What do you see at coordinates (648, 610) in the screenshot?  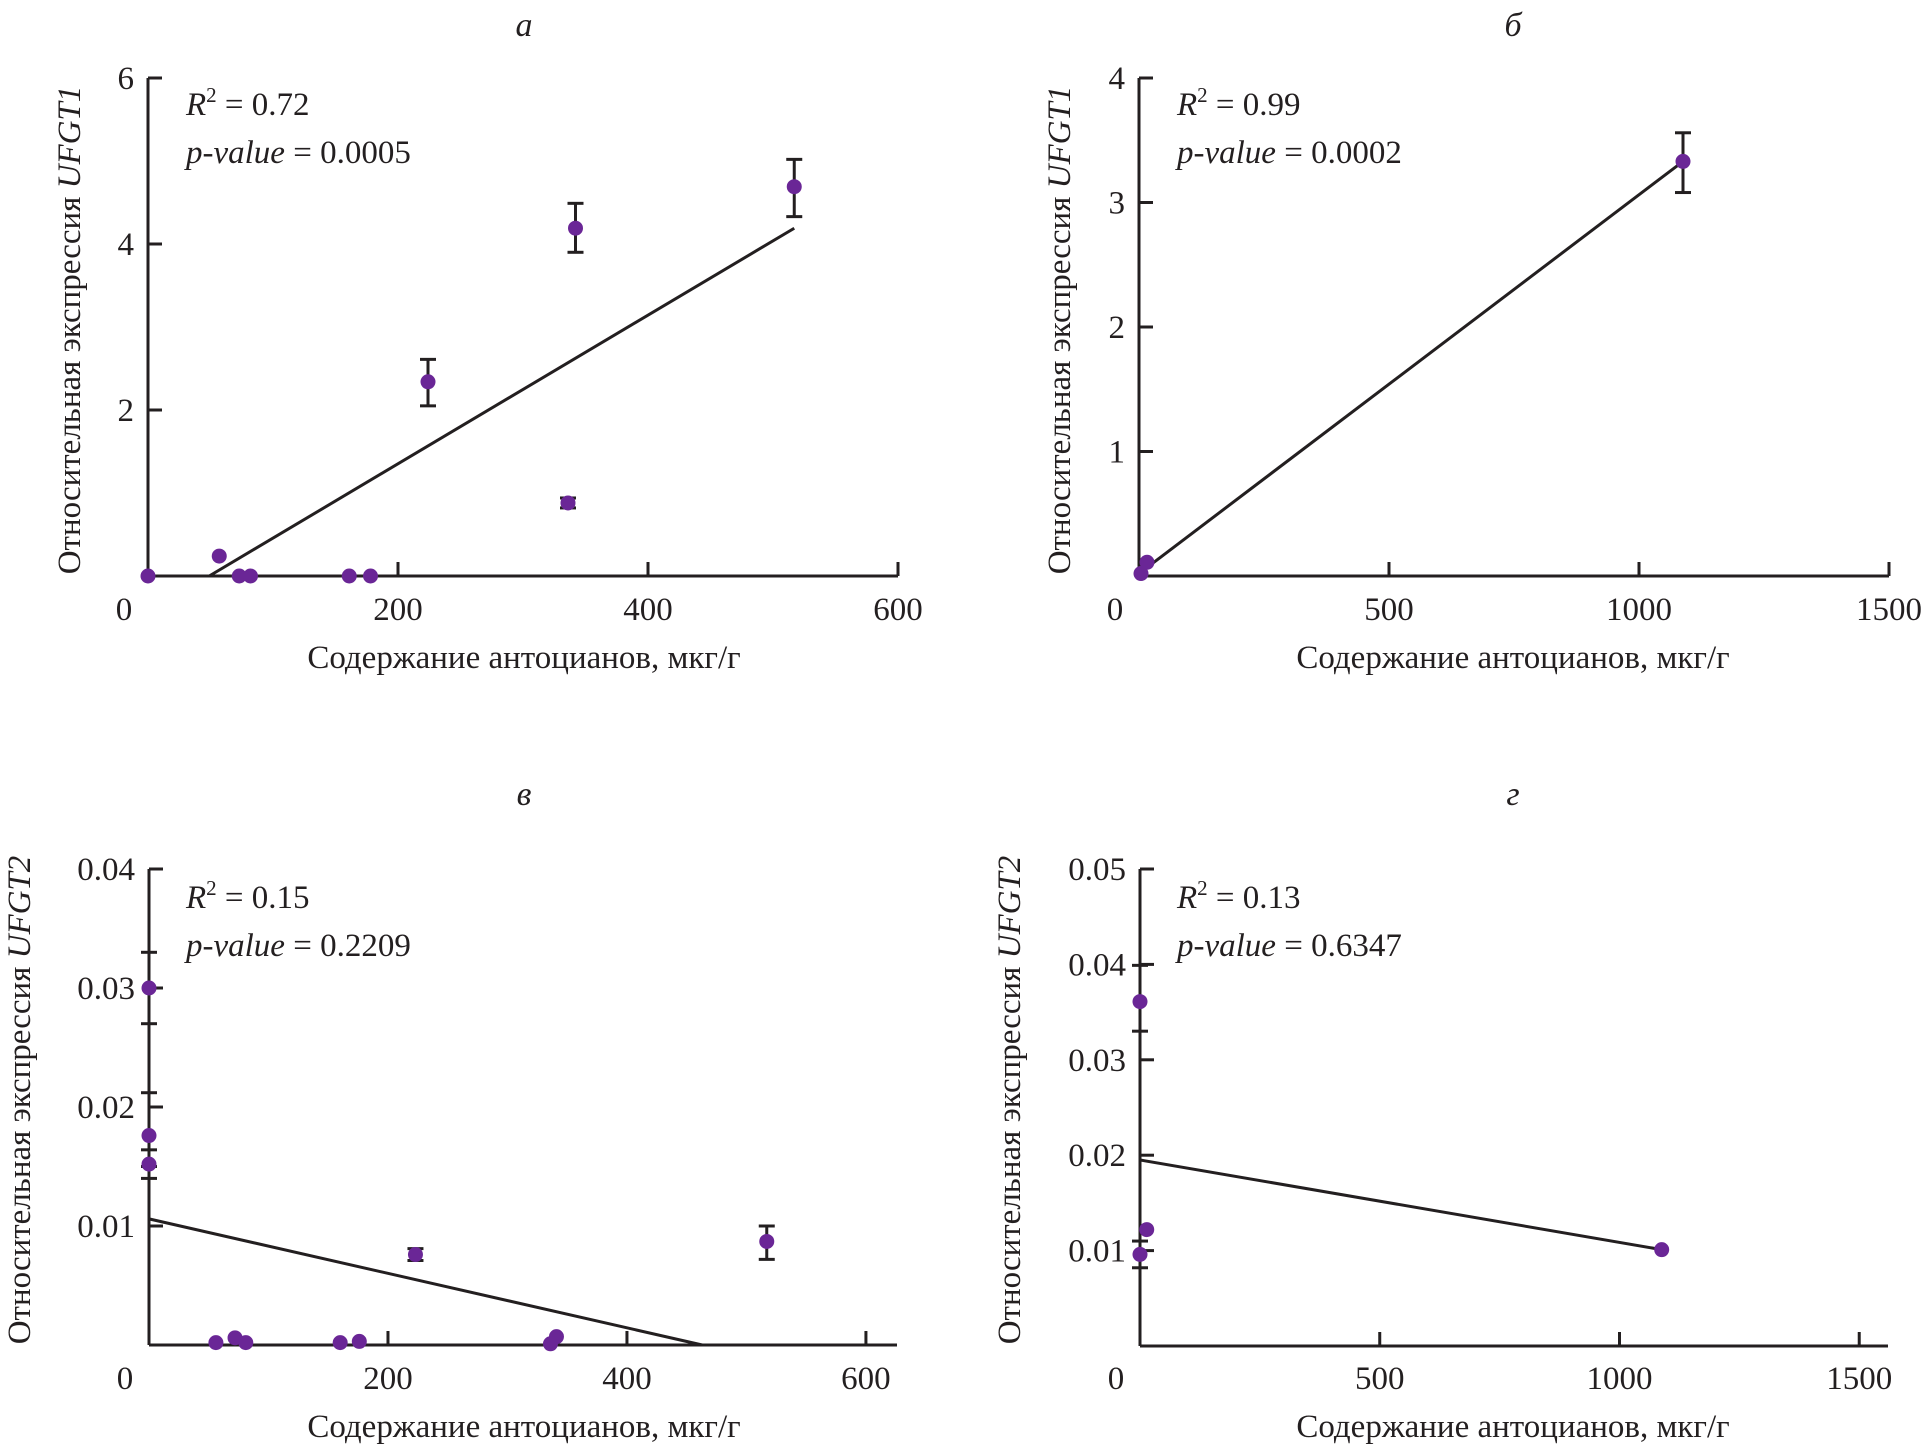 I see `x-tick-label: 400` at bounding box center [648, 610].